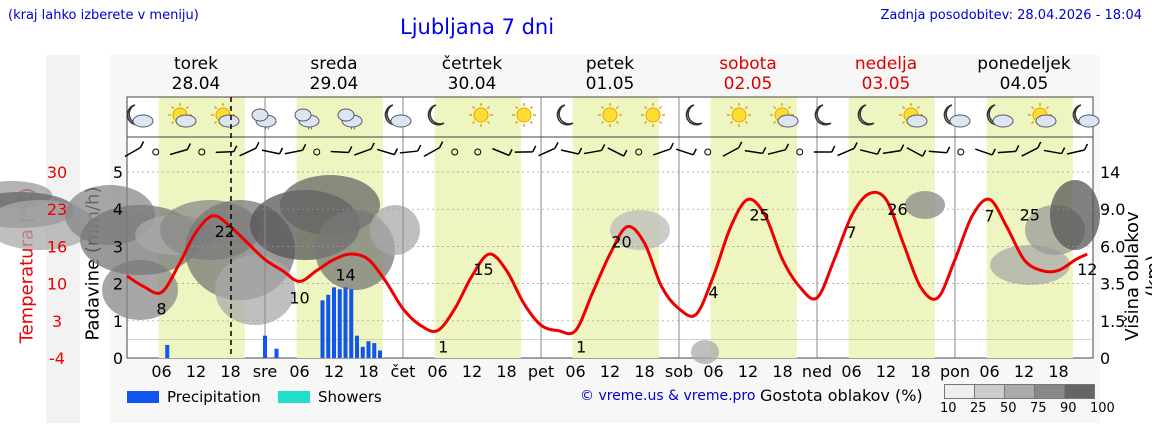 This screenshot has width=1152, height=443. I want to click on sun-shape, so click(481, 115).